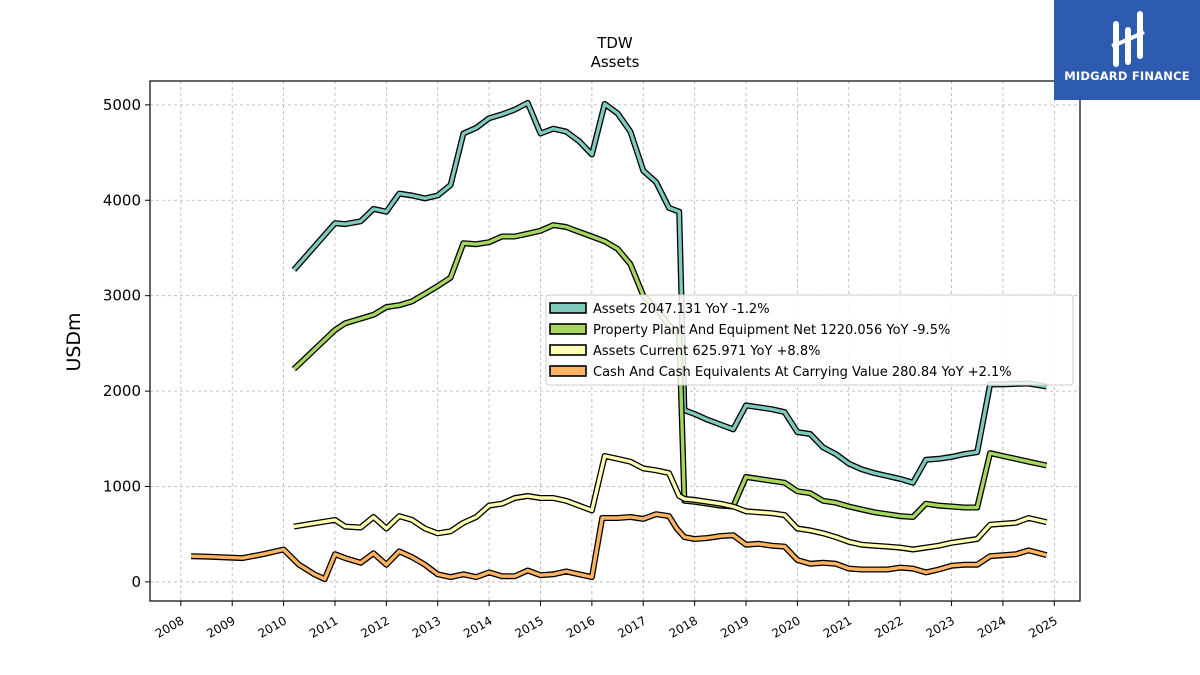  Describe the element at coordinates (1042, 626) in the screenshot. I see `x-tick-label: 2025` at that location.